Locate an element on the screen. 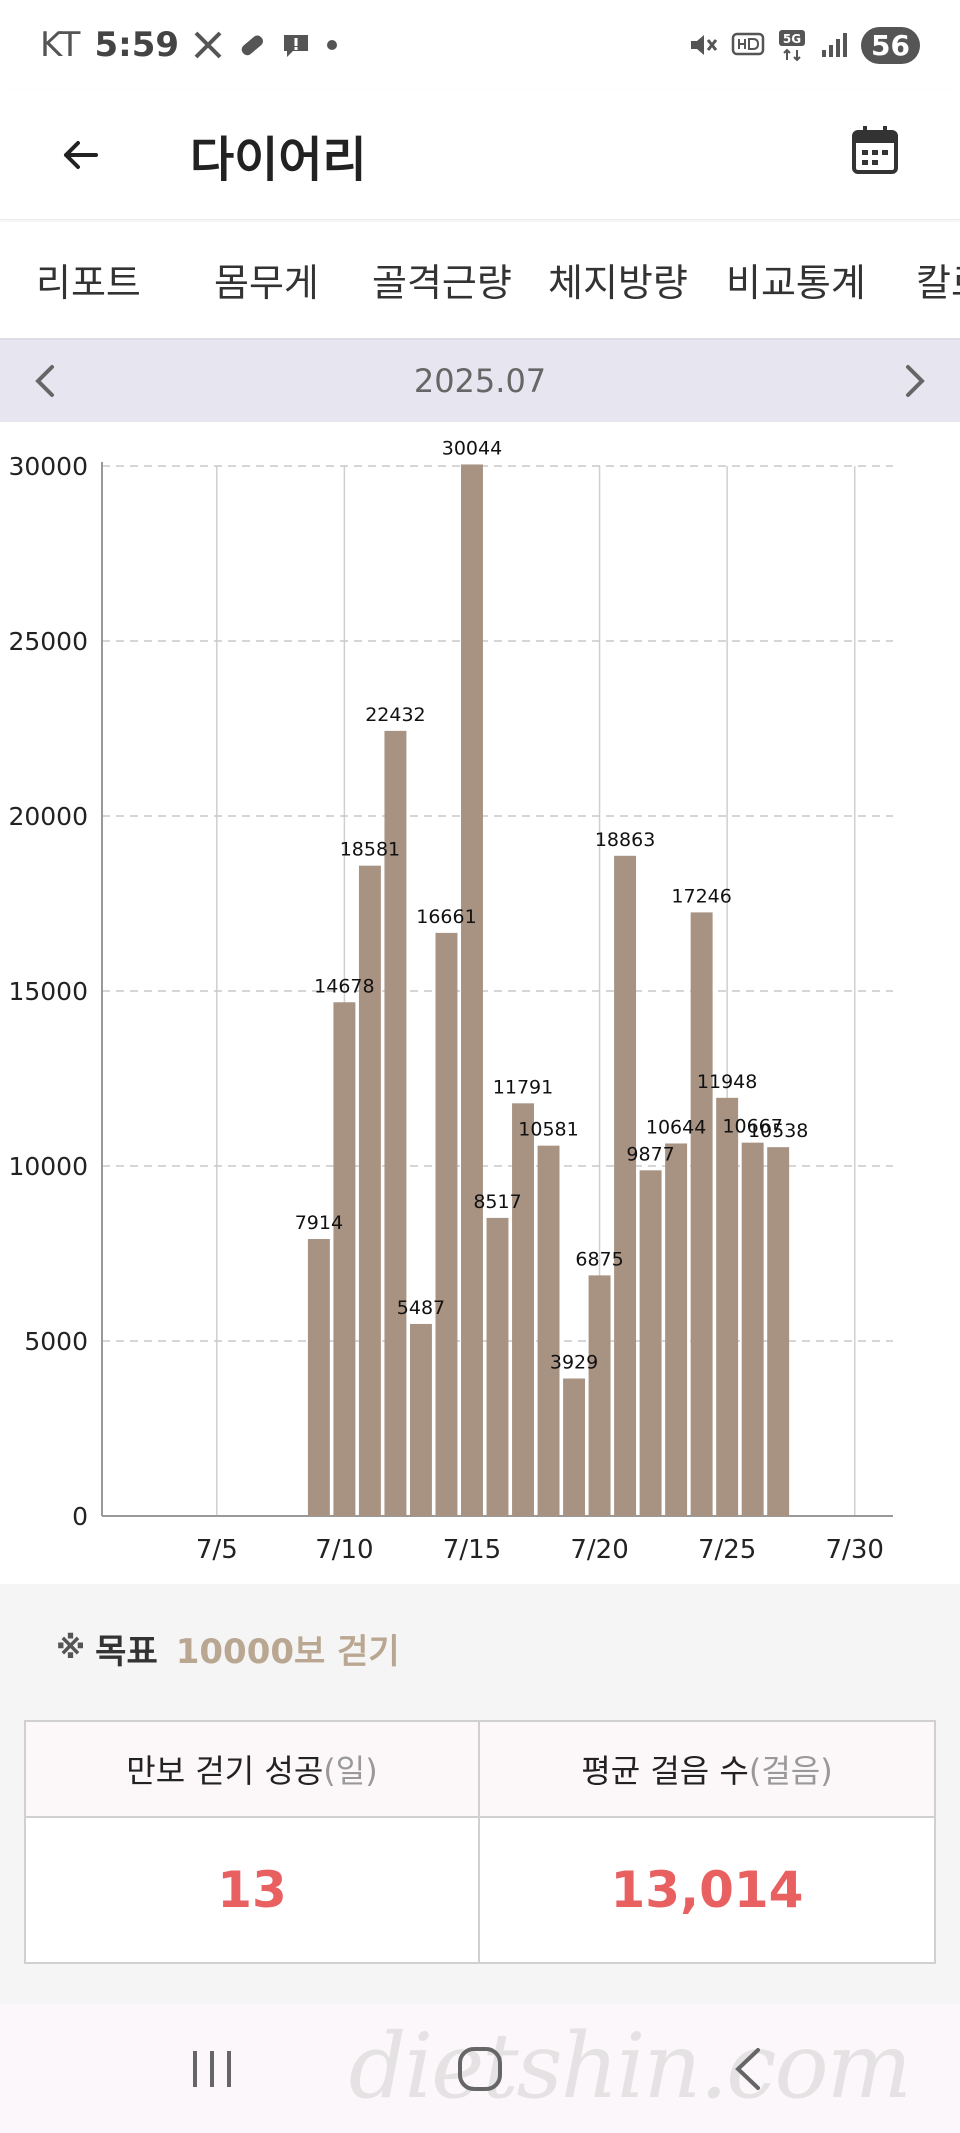 The width and height of the screenshot is (960, 2133). home-icon is located at coordinates (480, 2069).